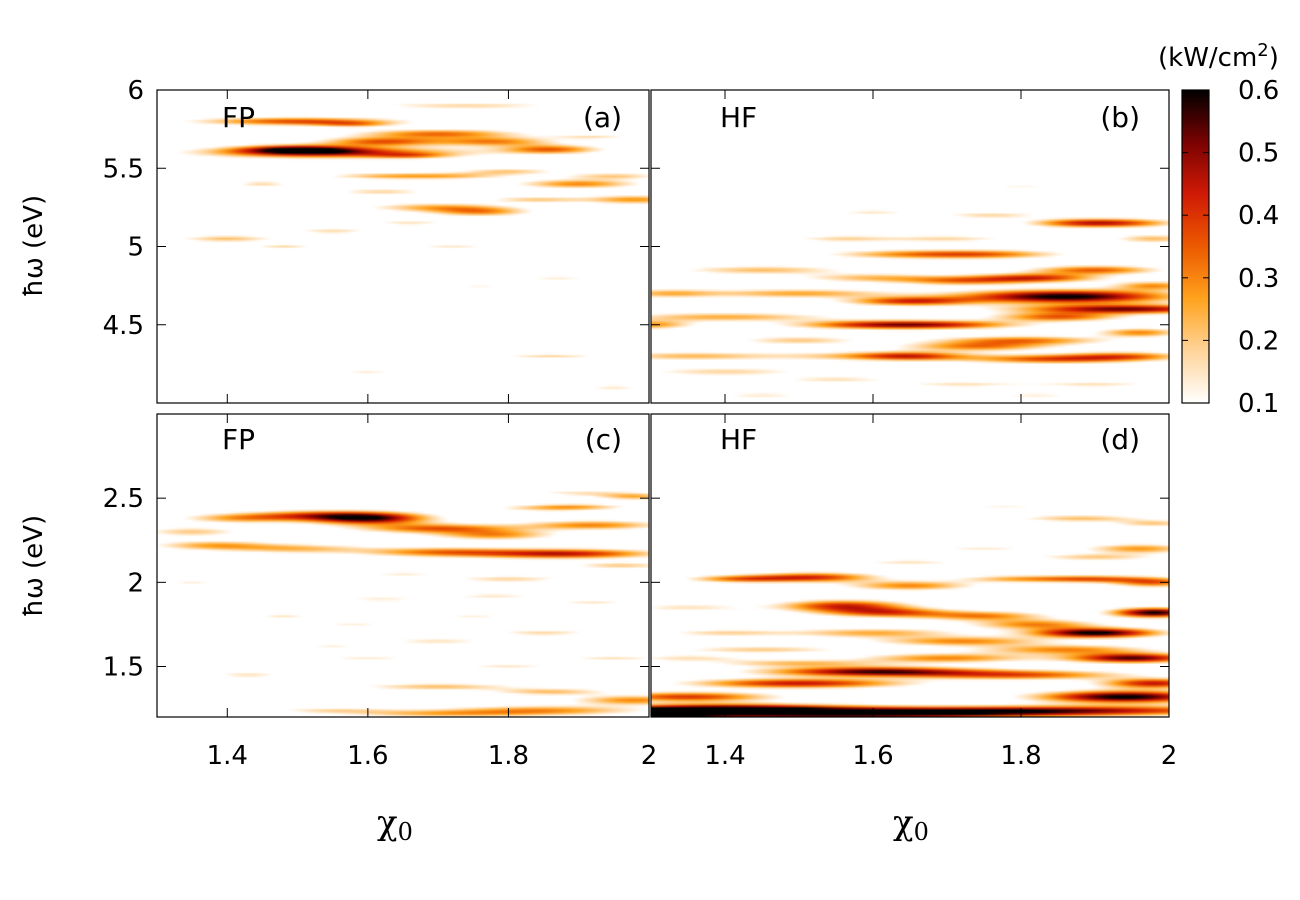  Describe the element at coordinates (405, 832) in the screenshot. I see `x-axis-title-left-subscript: 0` at that location.